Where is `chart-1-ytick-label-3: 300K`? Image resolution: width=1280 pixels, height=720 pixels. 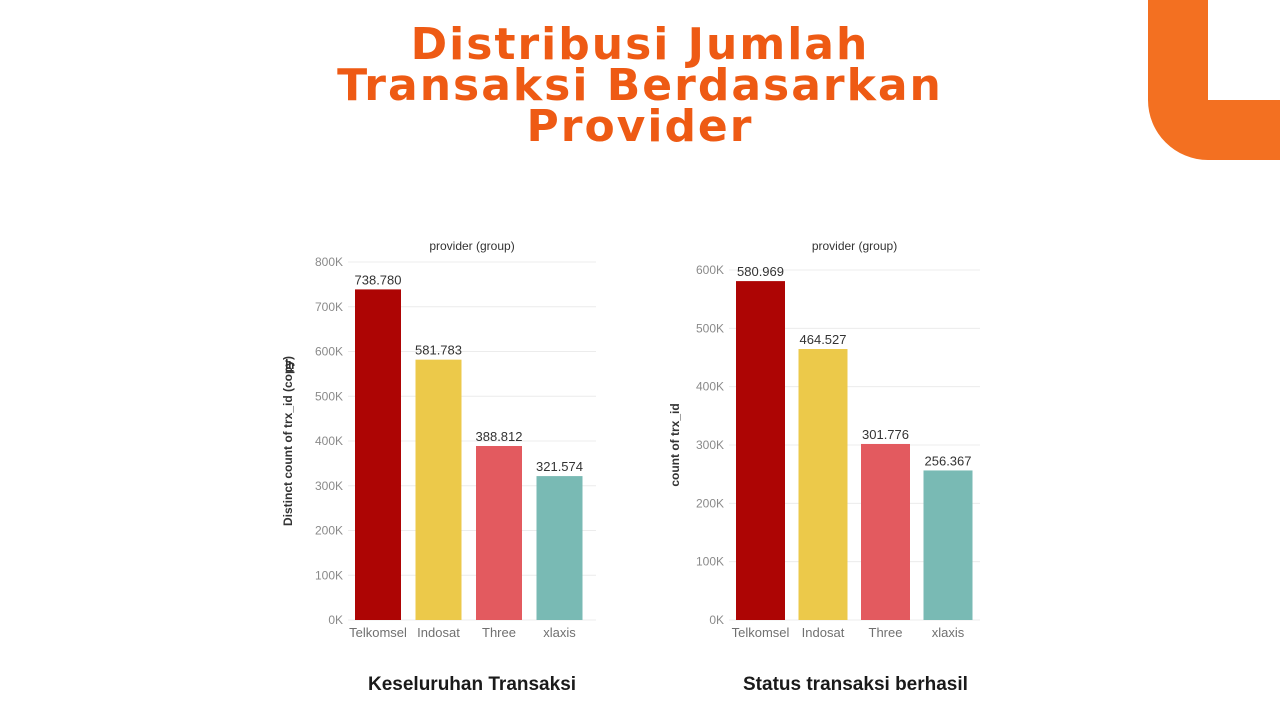
chart-1-ytick-label-3: 300K is located at coordinates (710, 445).